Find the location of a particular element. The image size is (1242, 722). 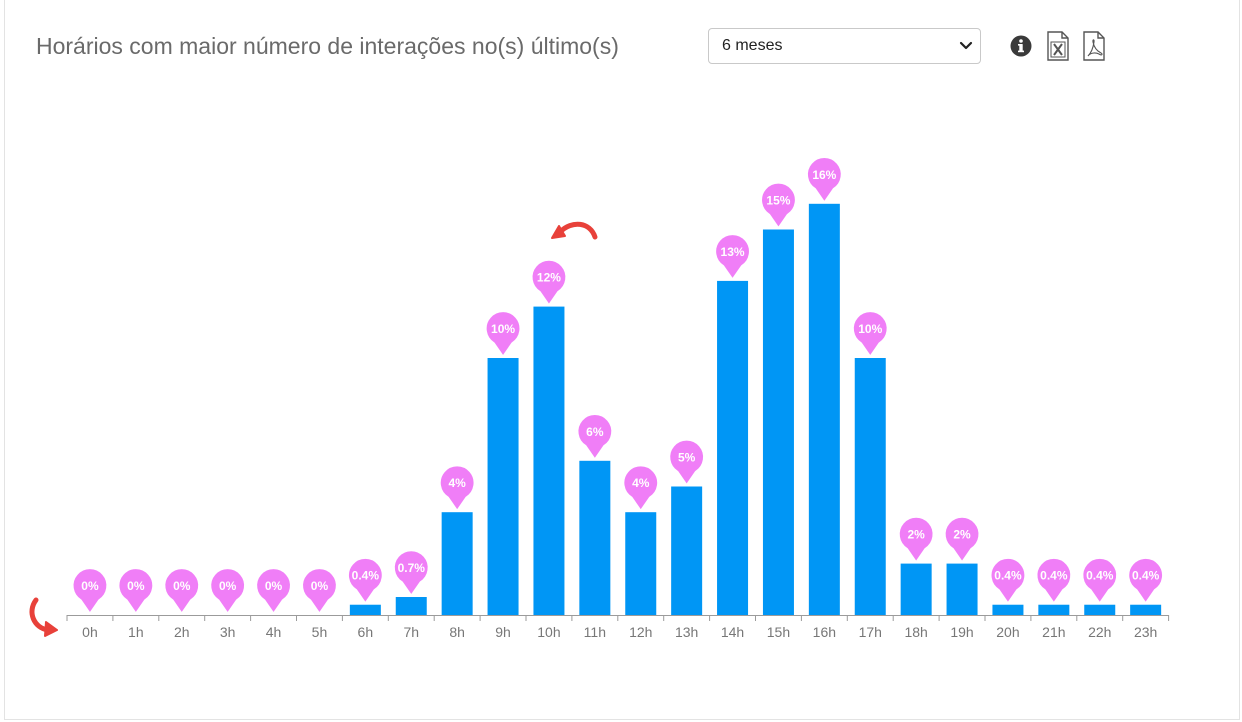

data-label-pin: 6% is located at coordinates (595, 436).